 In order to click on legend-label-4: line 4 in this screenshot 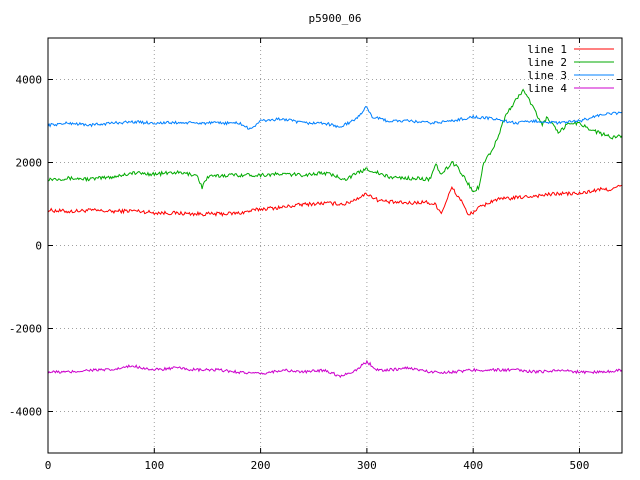, I will do `click(547, 88)`.